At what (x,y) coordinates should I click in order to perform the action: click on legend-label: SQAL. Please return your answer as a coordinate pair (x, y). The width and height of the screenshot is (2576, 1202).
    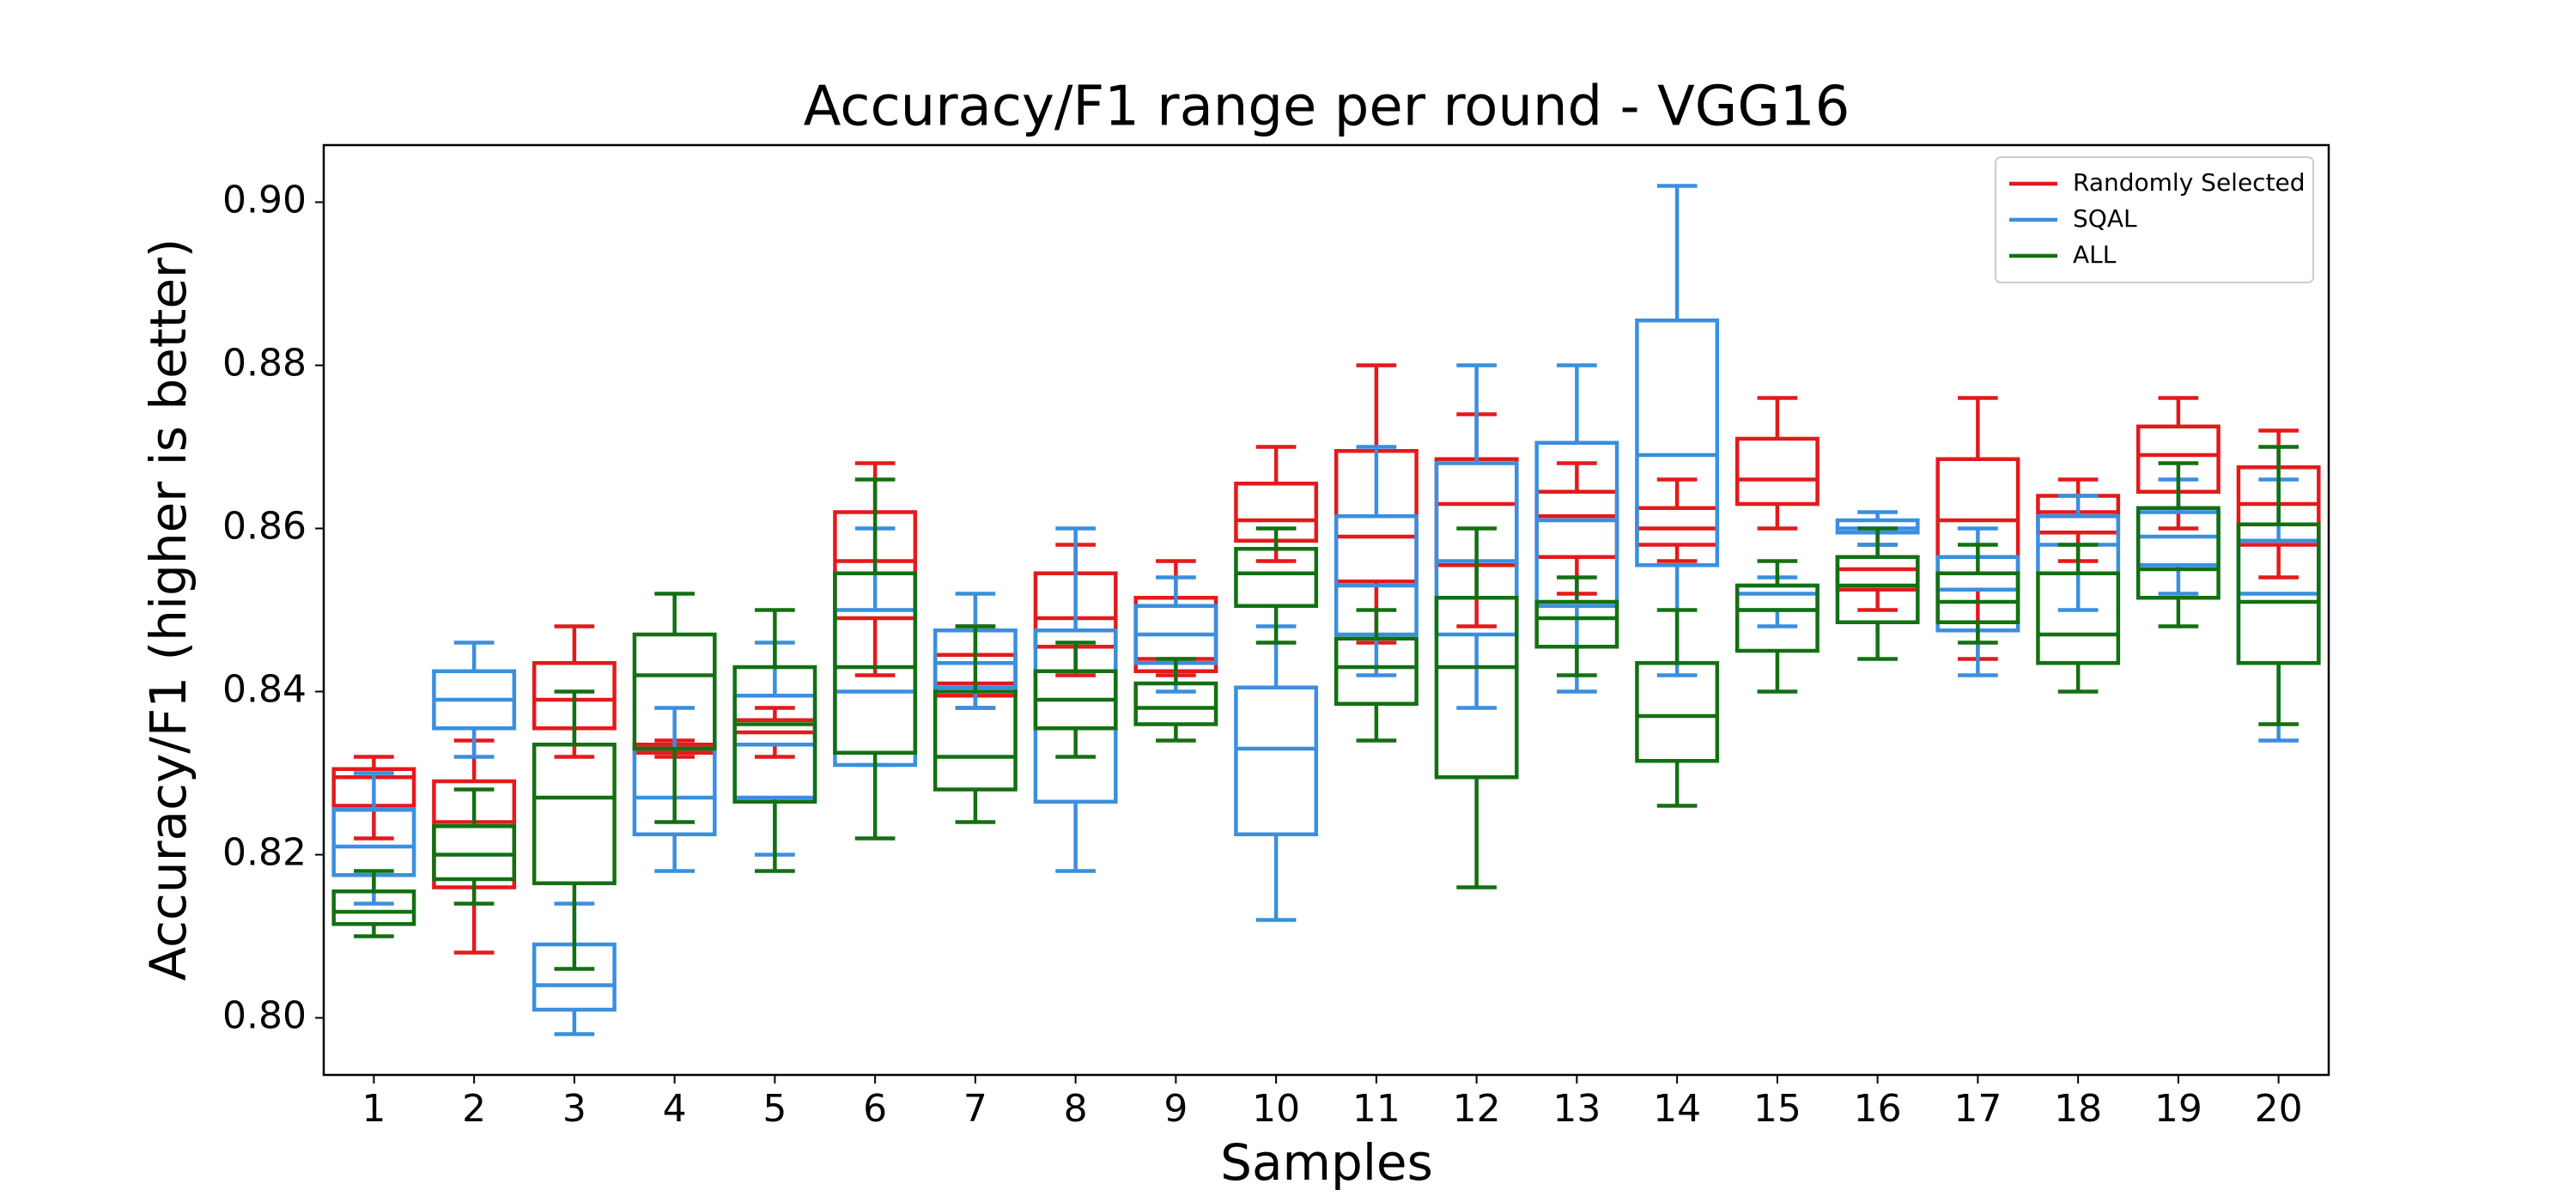
    Looking at the image, I should click on (2105, 218).